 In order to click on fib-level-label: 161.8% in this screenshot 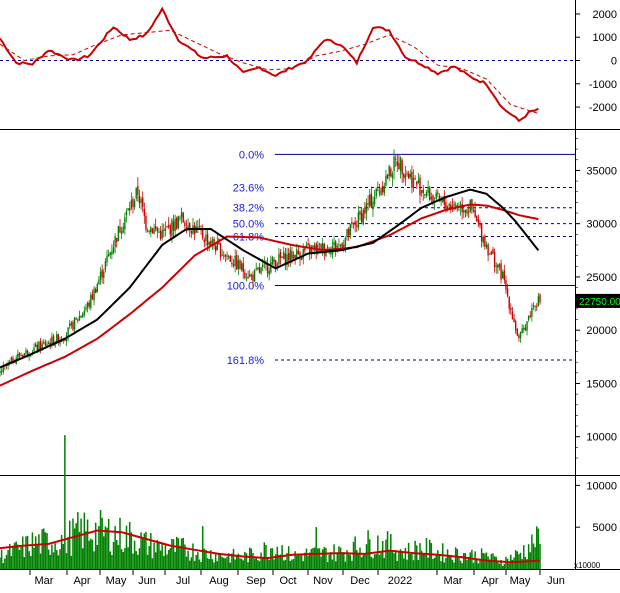, I will do `click(246, 361)`.